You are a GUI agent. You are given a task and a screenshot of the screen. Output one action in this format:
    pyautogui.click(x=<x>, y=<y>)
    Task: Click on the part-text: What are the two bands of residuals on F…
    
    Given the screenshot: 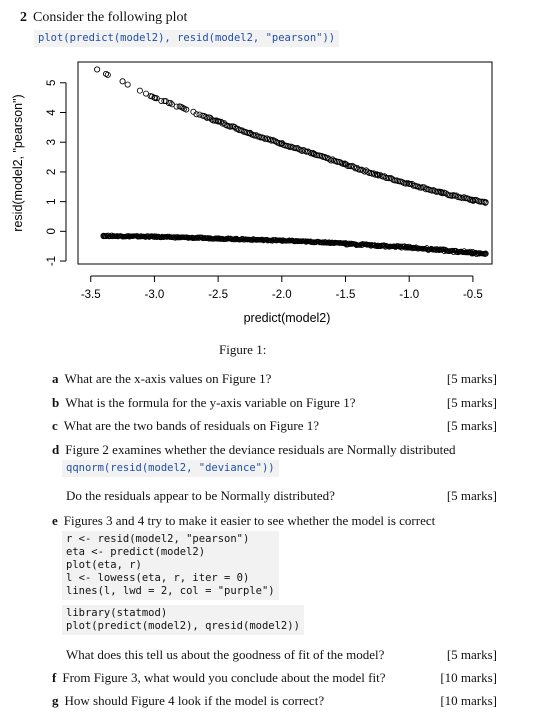 What is the action you would take?
    pyautogui.click(x=191, y=425)
    